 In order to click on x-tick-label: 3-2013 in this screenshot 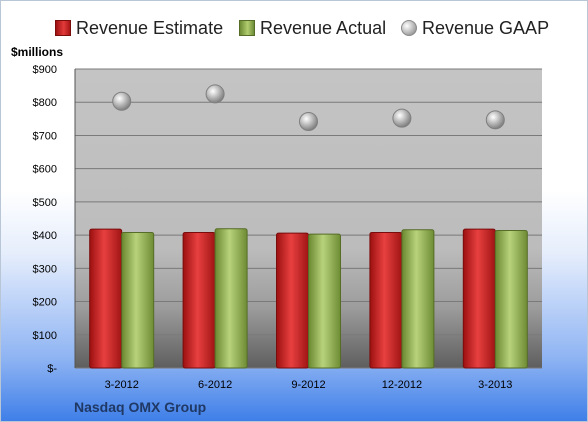, I will do `click(495, 385)`.